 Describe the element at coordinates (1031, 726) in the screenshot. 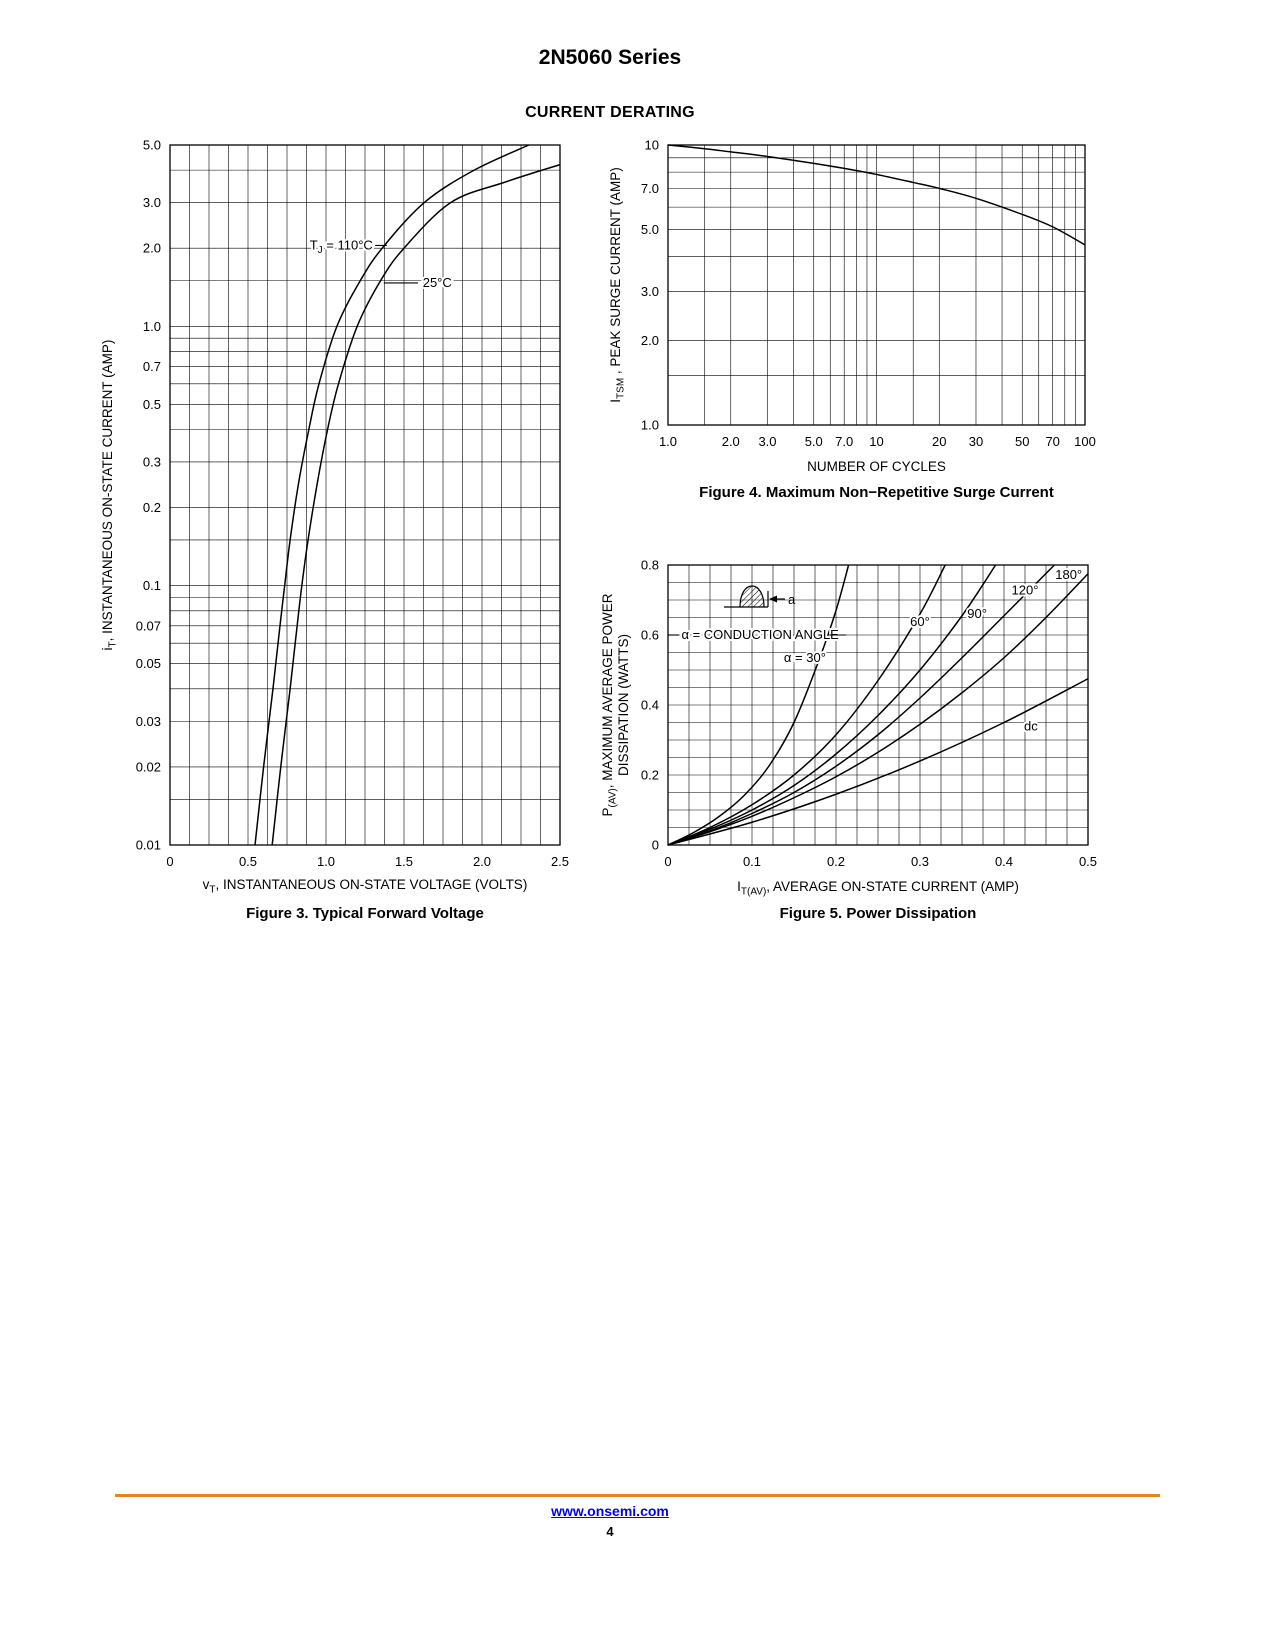

I see `curve-label: dc` at that location.